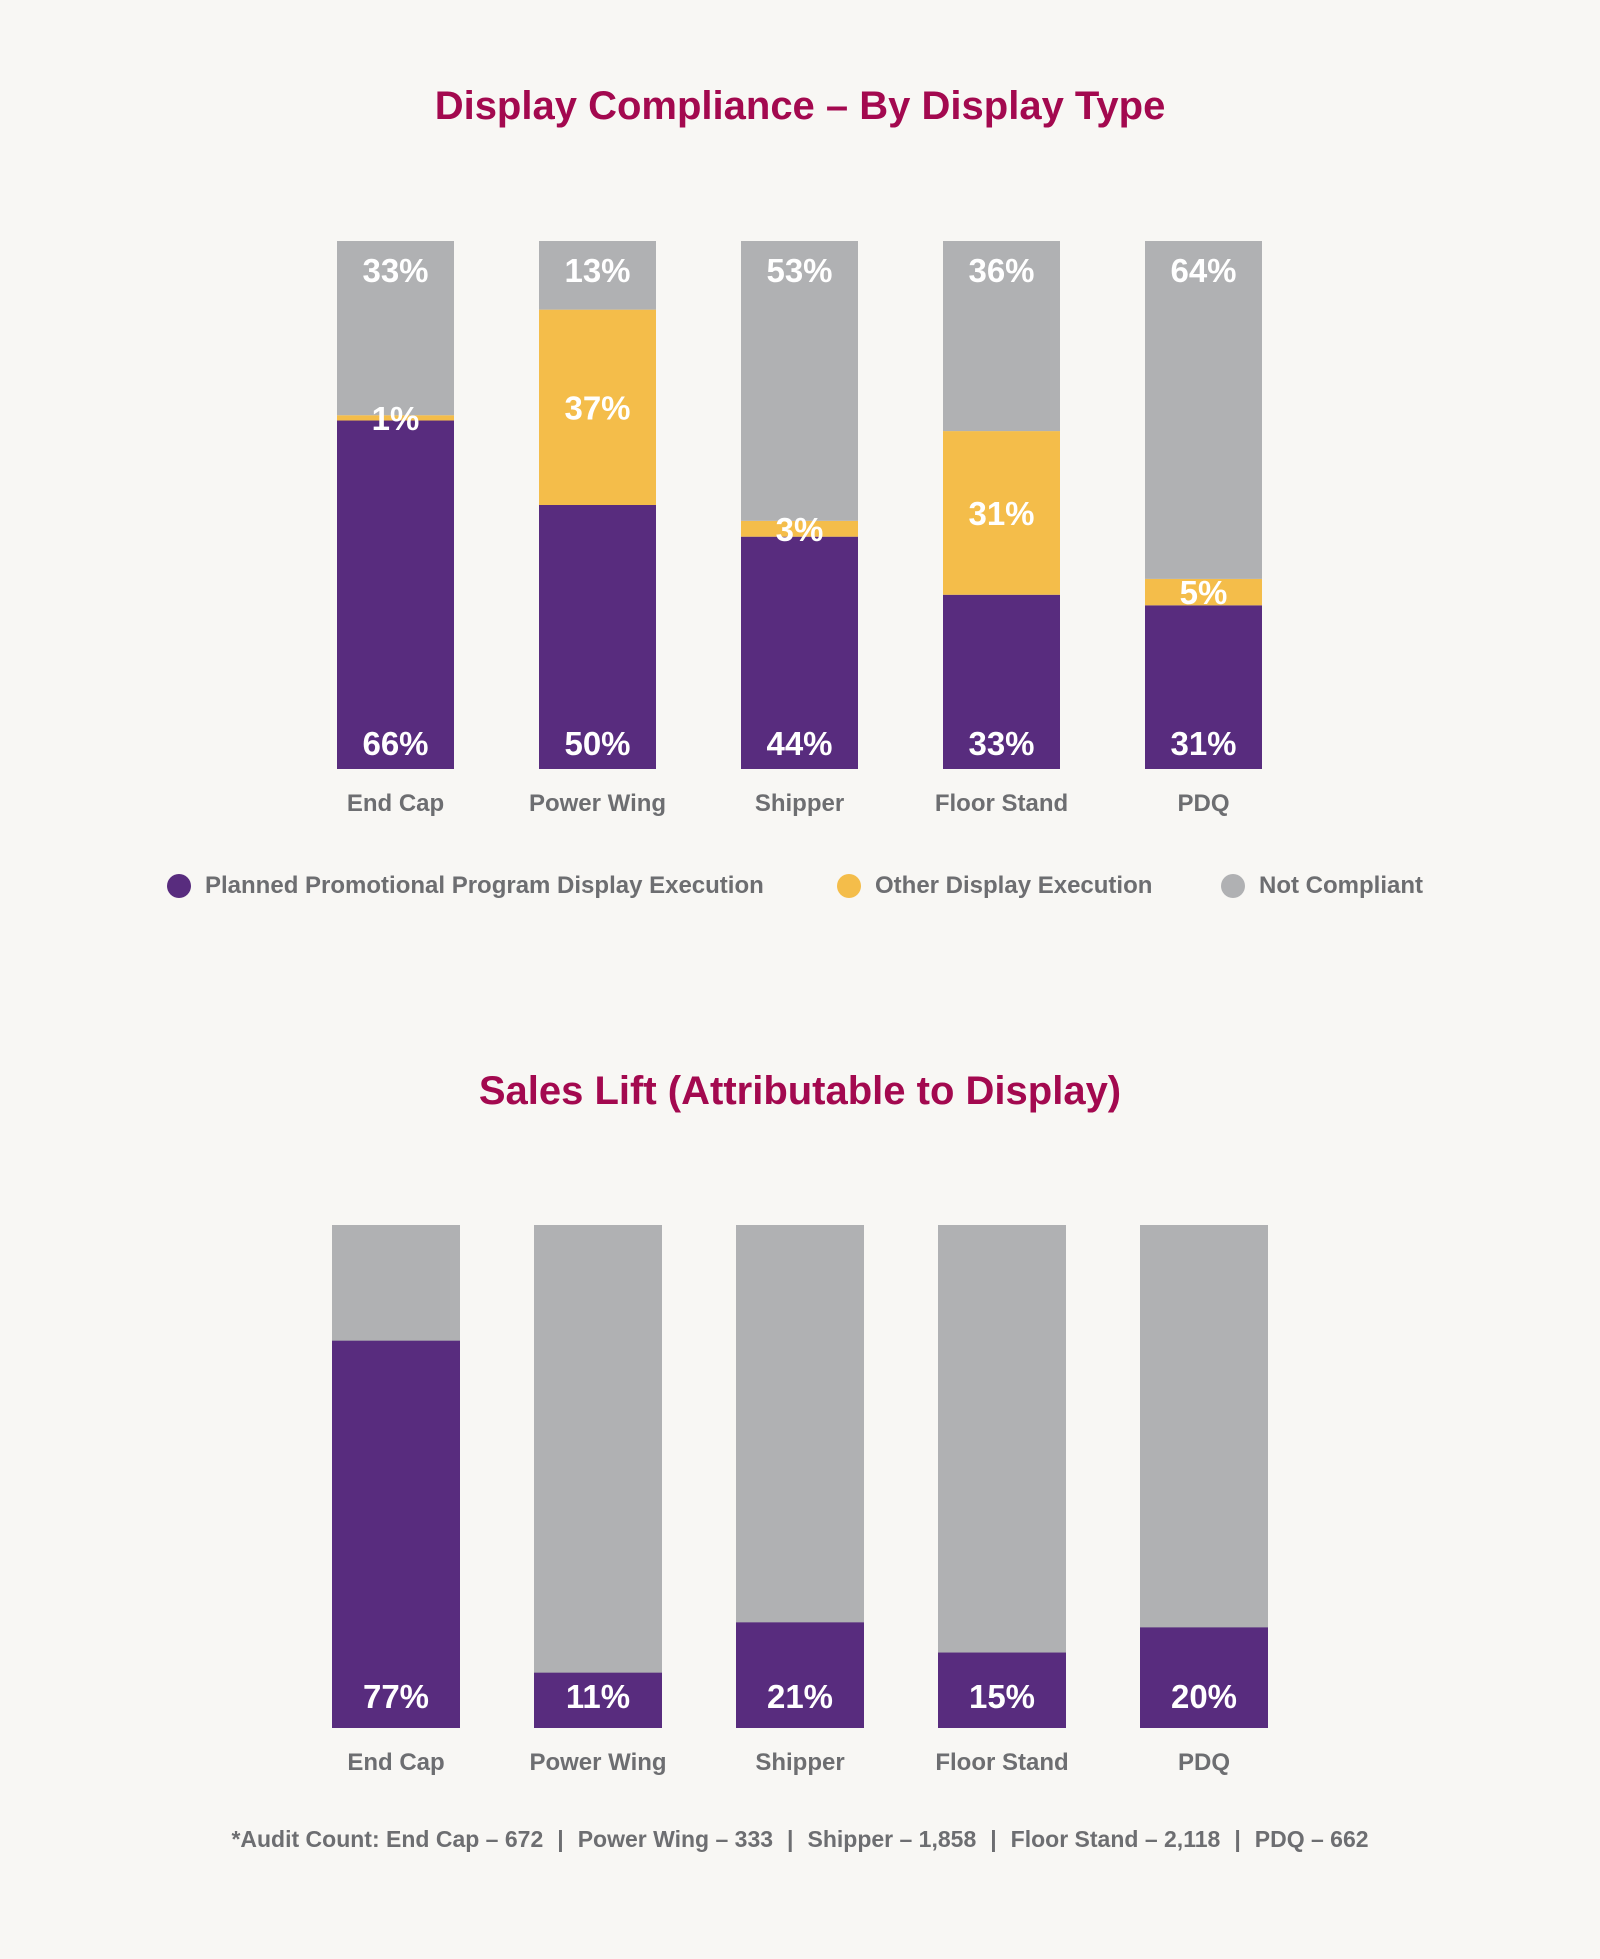  Describe the element at coordinates (597, 743) in the screenshot. I see `data-label: 50%` at that location.